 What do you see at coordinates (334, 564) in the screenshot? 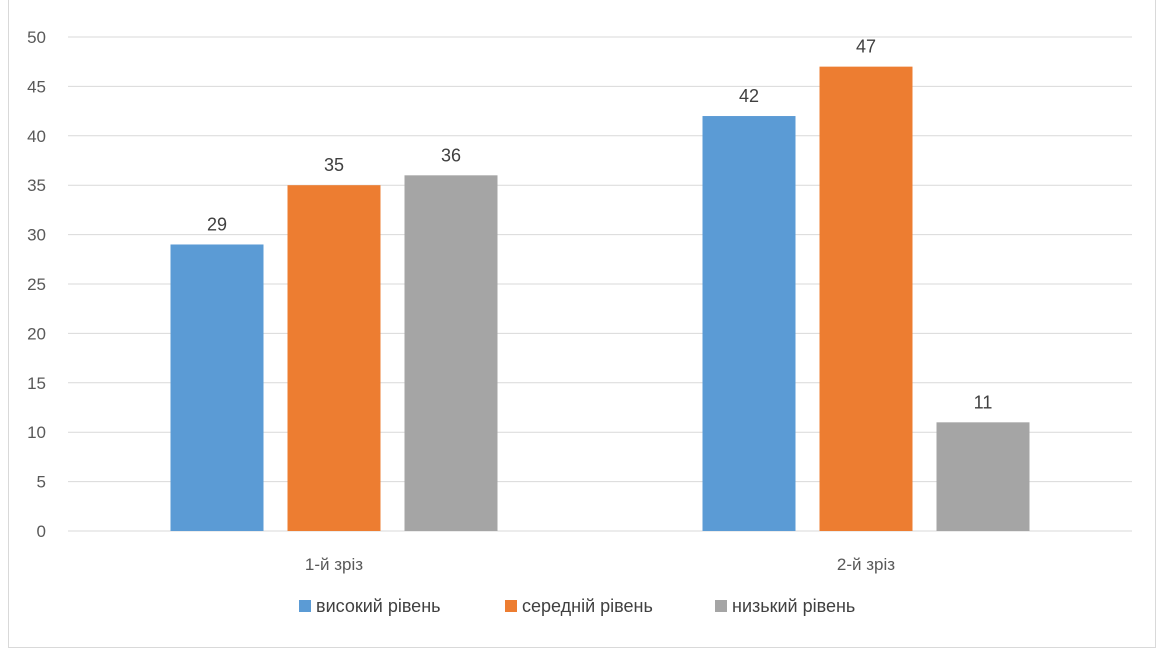
I see `x-category-label: 1-й зріз` at bounding box center [334, 564].